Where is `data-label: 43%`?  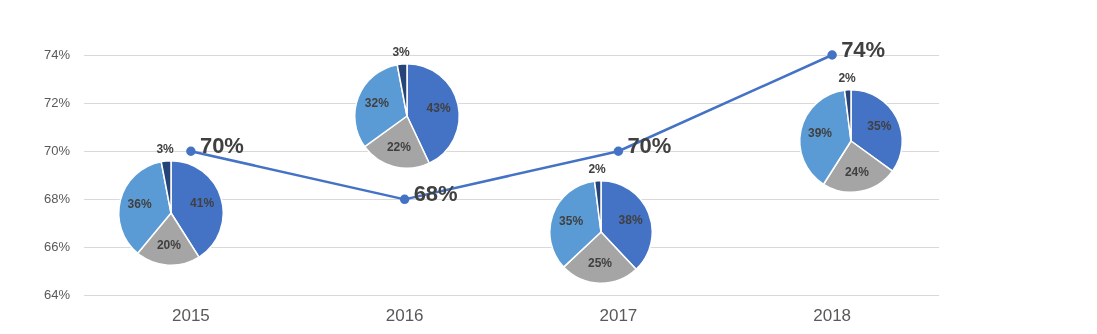
data-label: 43% is located at coordinates (438, 108).